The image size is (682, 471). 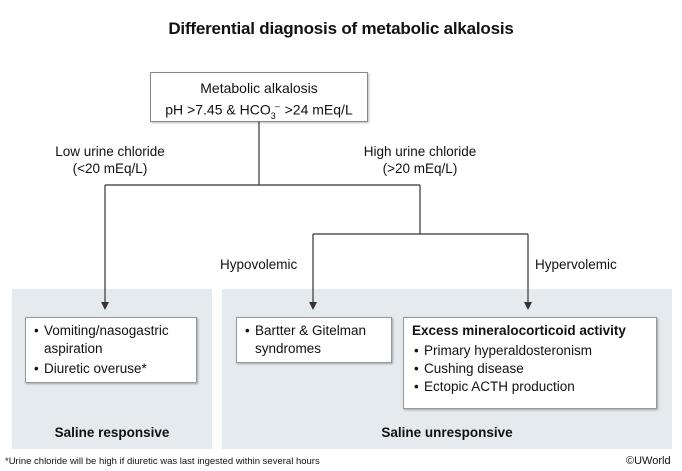 What do you see at coordinates (420, 151) in the screenshot?
I see `high-chloride-line-1: High urine chloride` at bounding box center [420, 151].